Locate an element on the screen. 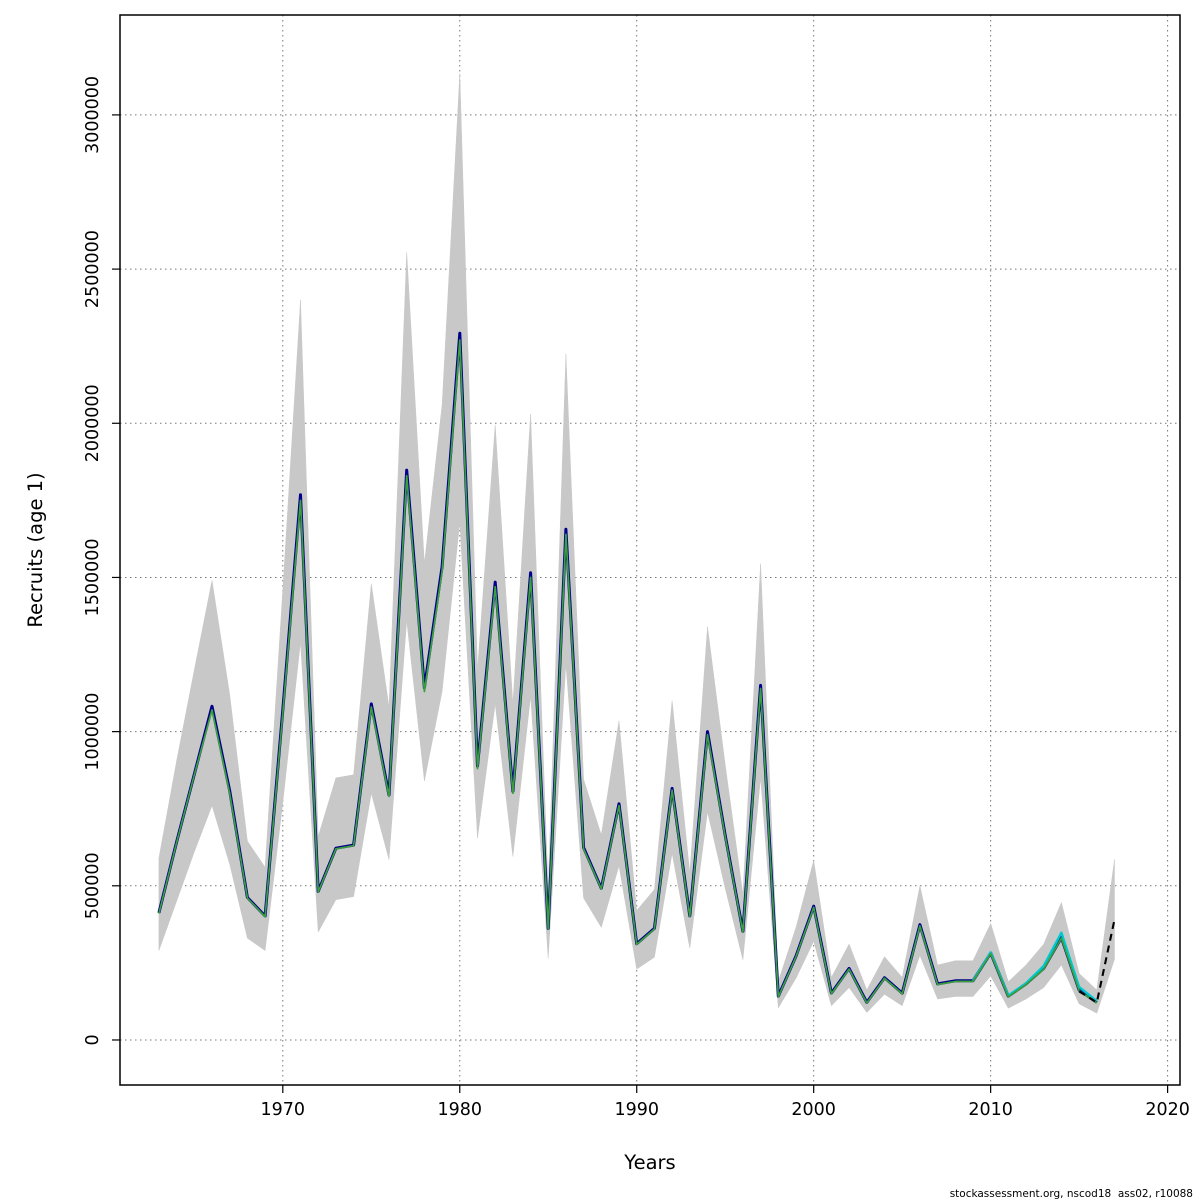 The width and height of the screenshot is (1200, 1200). x-tick-label: 1980 is located at coordinates (459, 1110).